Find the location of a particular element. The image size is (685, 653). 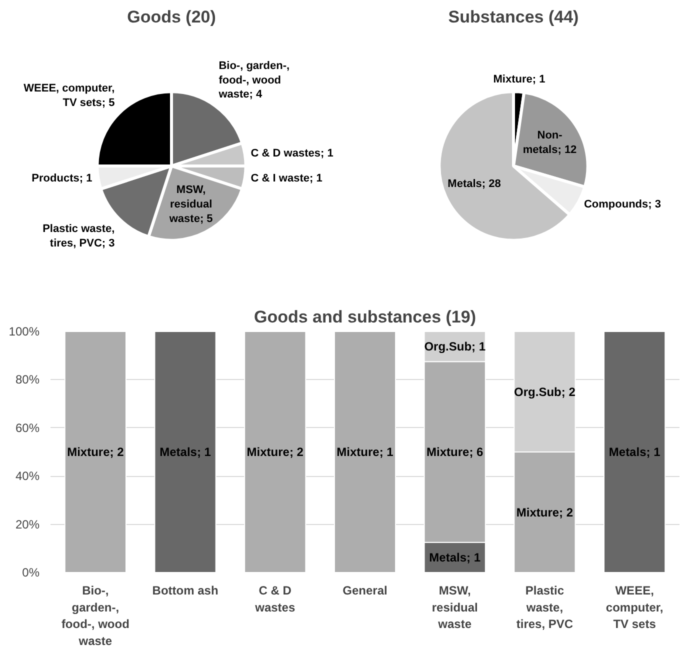

data-label: C & I waste; 1 is located at coordinates (286, 178).